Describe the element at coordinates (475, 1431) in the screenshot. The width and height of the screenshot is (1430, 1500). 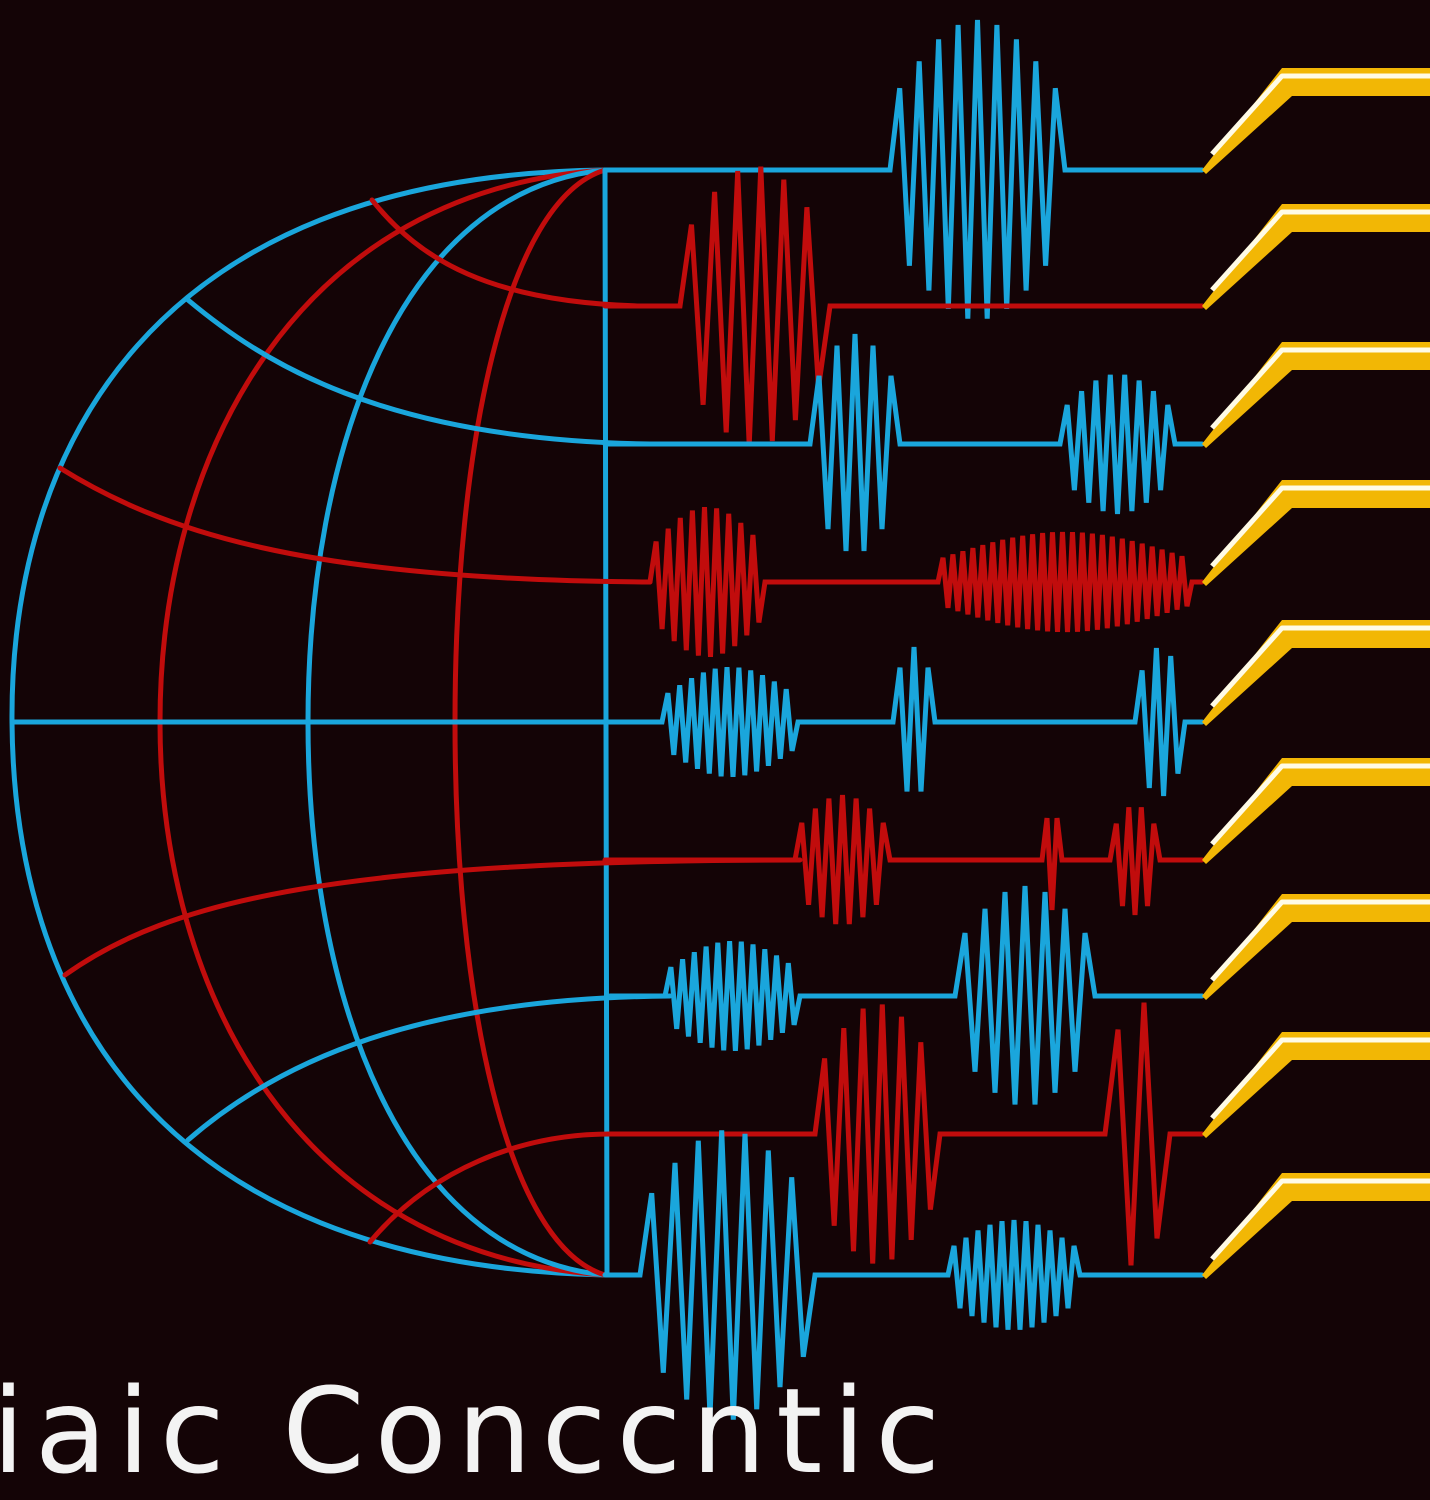
I see `caption-text: iaic Conccntic` at that location.